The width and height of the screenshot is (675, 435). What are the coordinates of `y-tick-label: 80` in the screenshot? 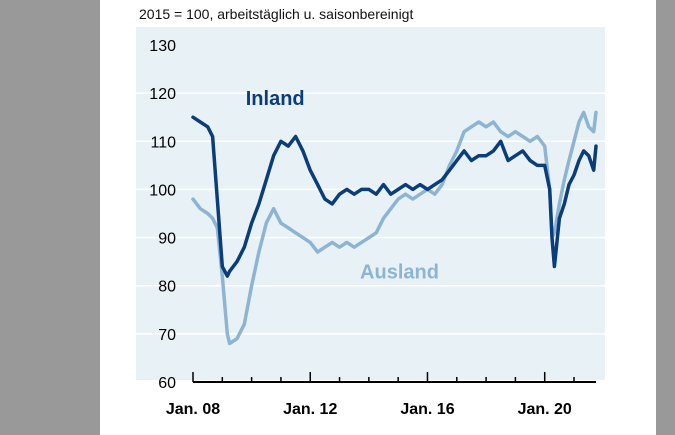 It's located at (167, 287).